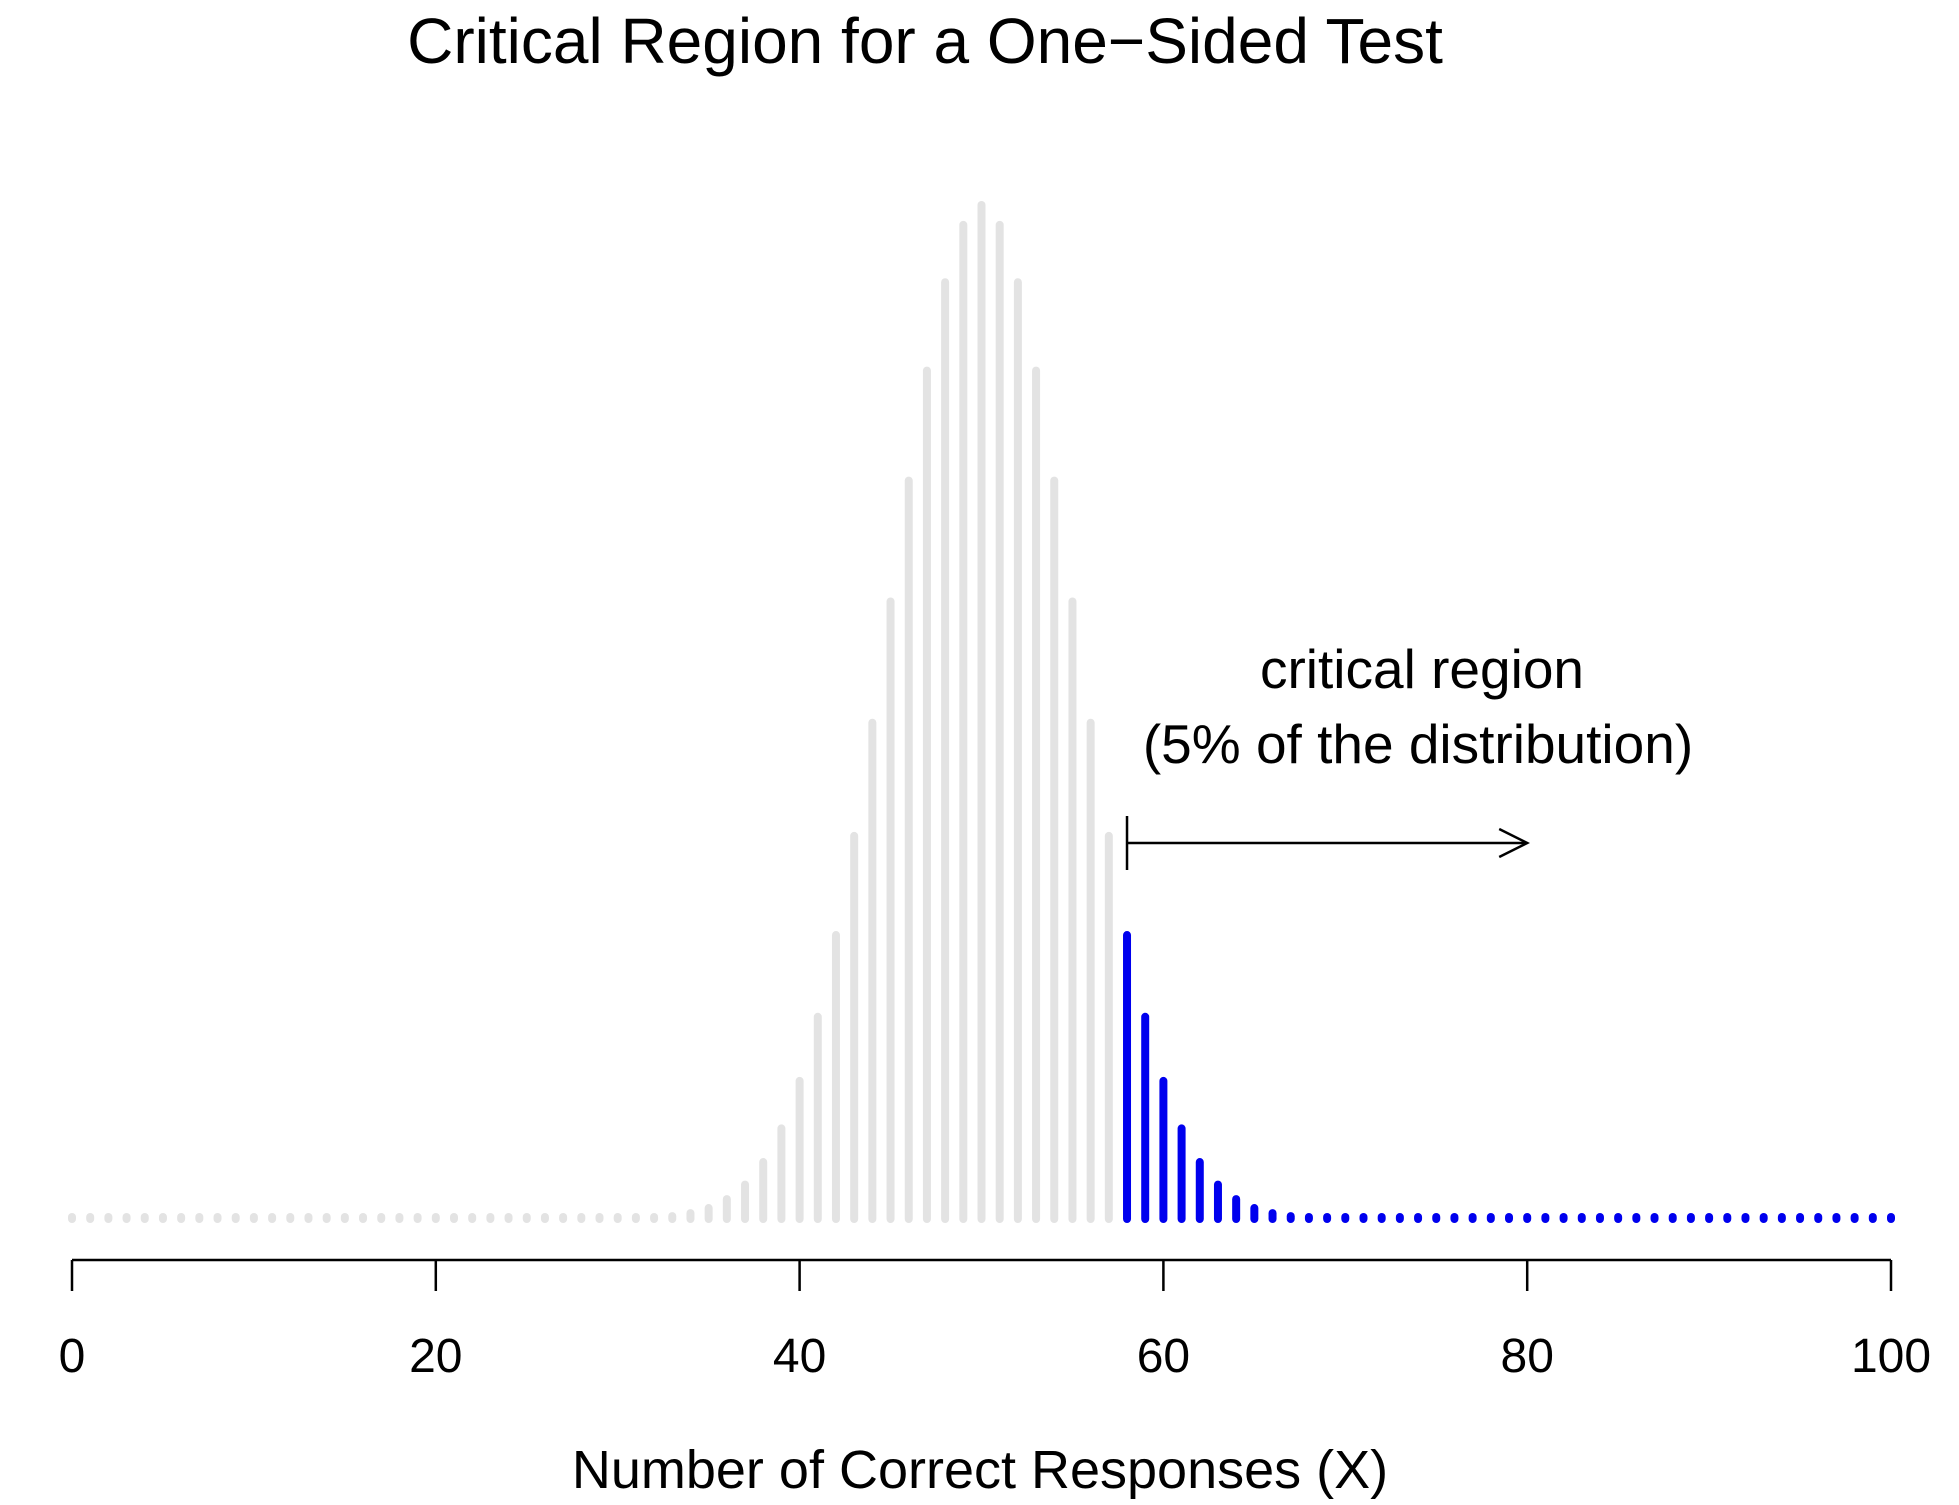 Image resolution: width=1959 pixels, height=1505 pixels. I want to click on x-ticks: 0 20 40 60 80 100, so click(995, 1321).